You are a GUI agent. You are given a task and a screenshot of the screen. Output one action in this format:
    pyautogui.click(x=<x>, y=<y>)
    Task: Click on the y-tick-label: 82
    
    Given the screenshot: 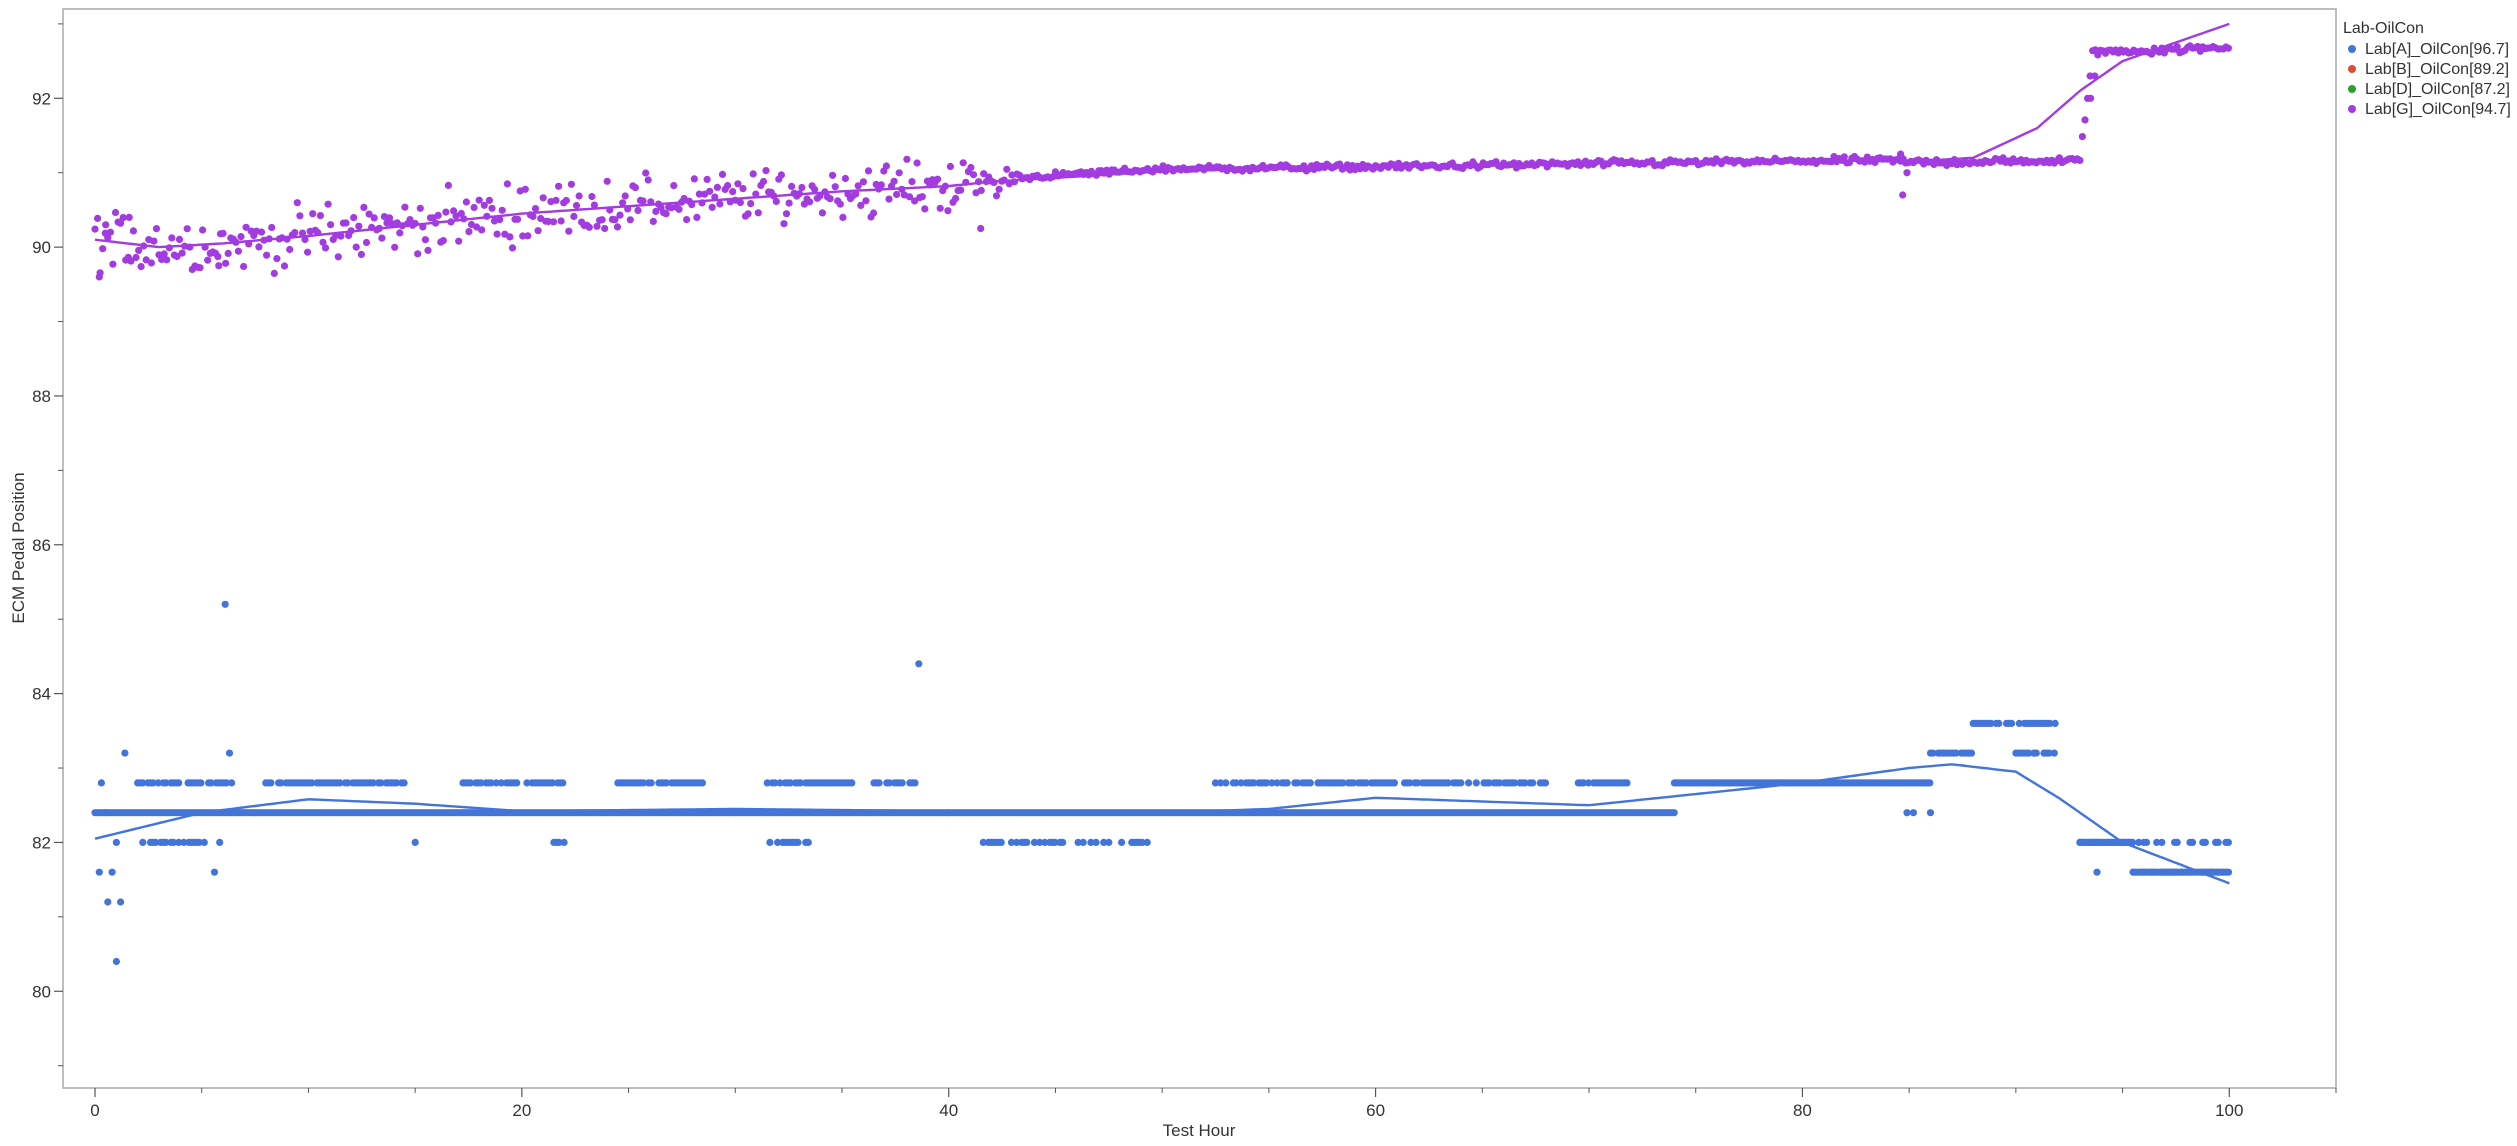 What is the action you would take?
    pyautogui.click(x=41, y=842)
    